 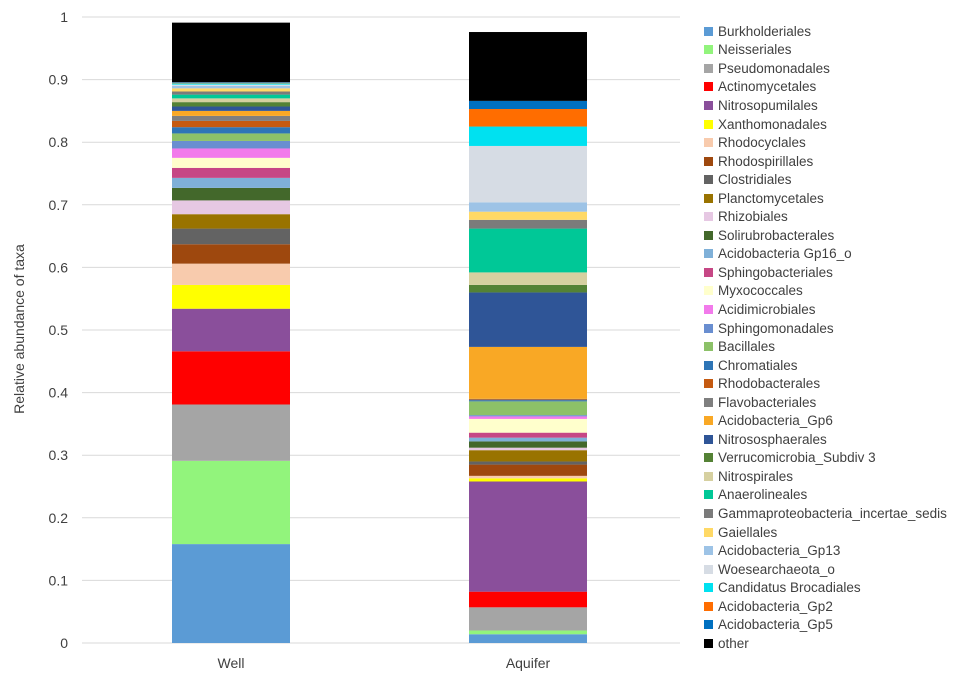 I want to click on legend-item: Chromatiales, so click(x=825, y=365).